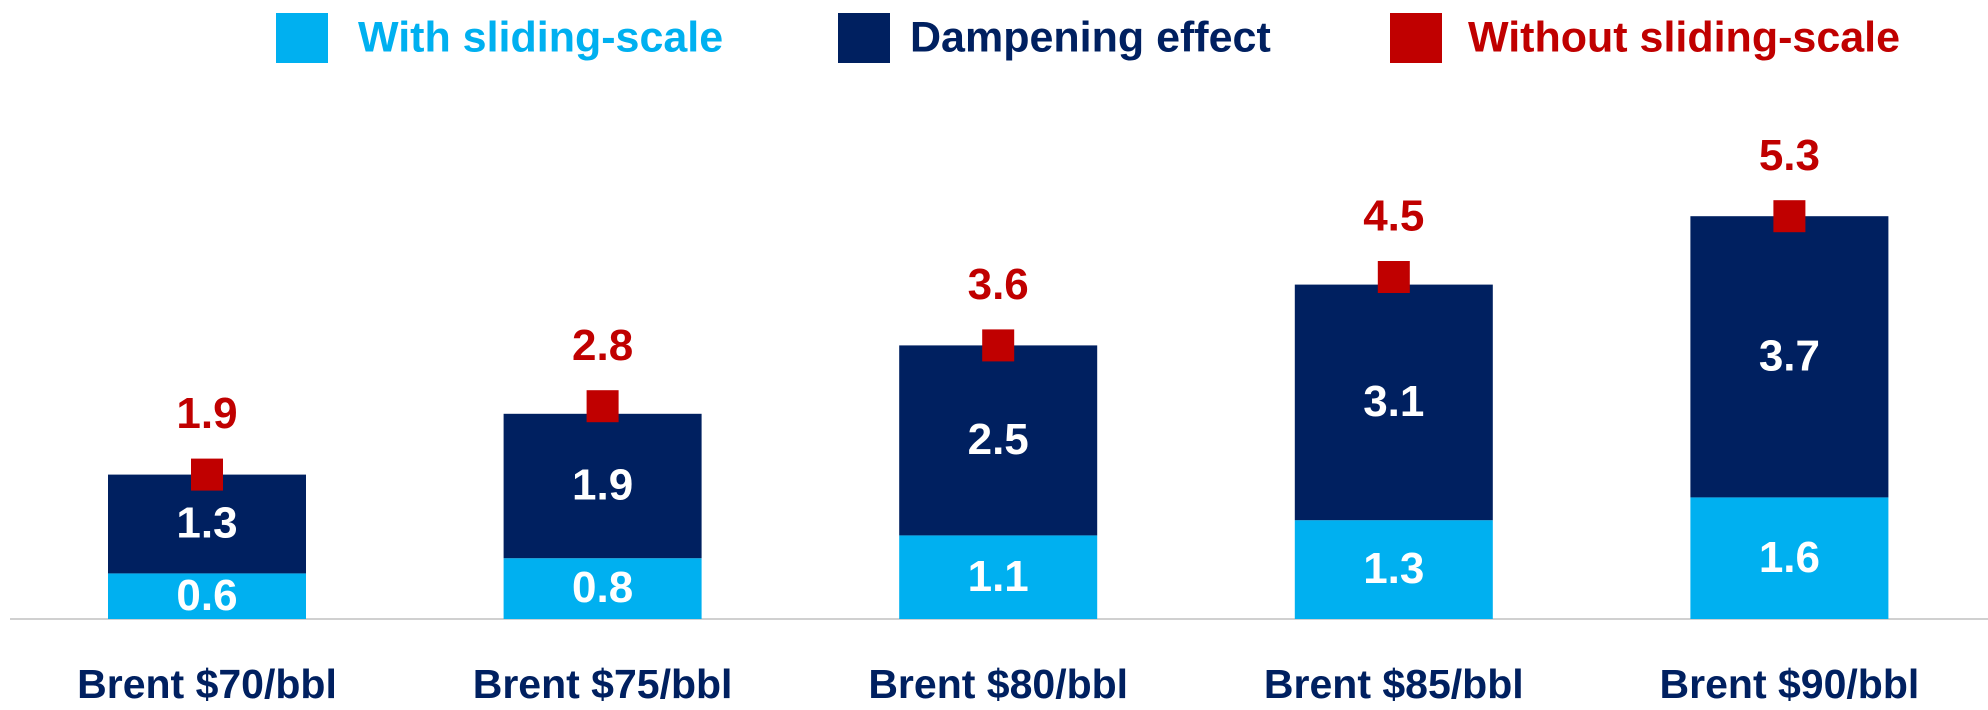 The width and height of the screenshot is (1988, 710). I want to click on bar-label: 1.6, so click(1789, 557).